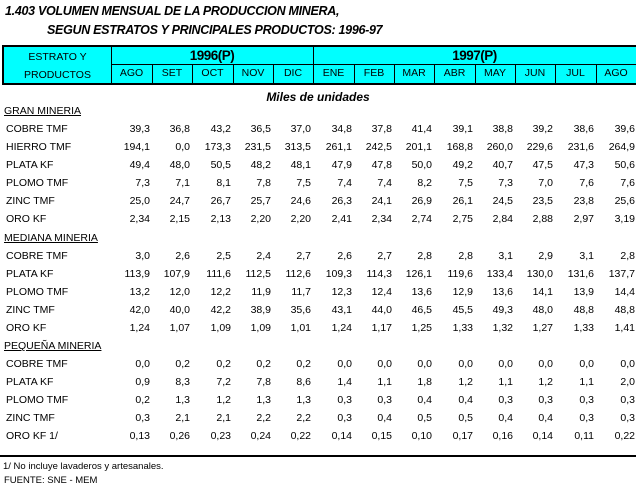  Describe the element at coordinates (624, 328) in the screenshot. I see `table-cell: 1,41` at that location.